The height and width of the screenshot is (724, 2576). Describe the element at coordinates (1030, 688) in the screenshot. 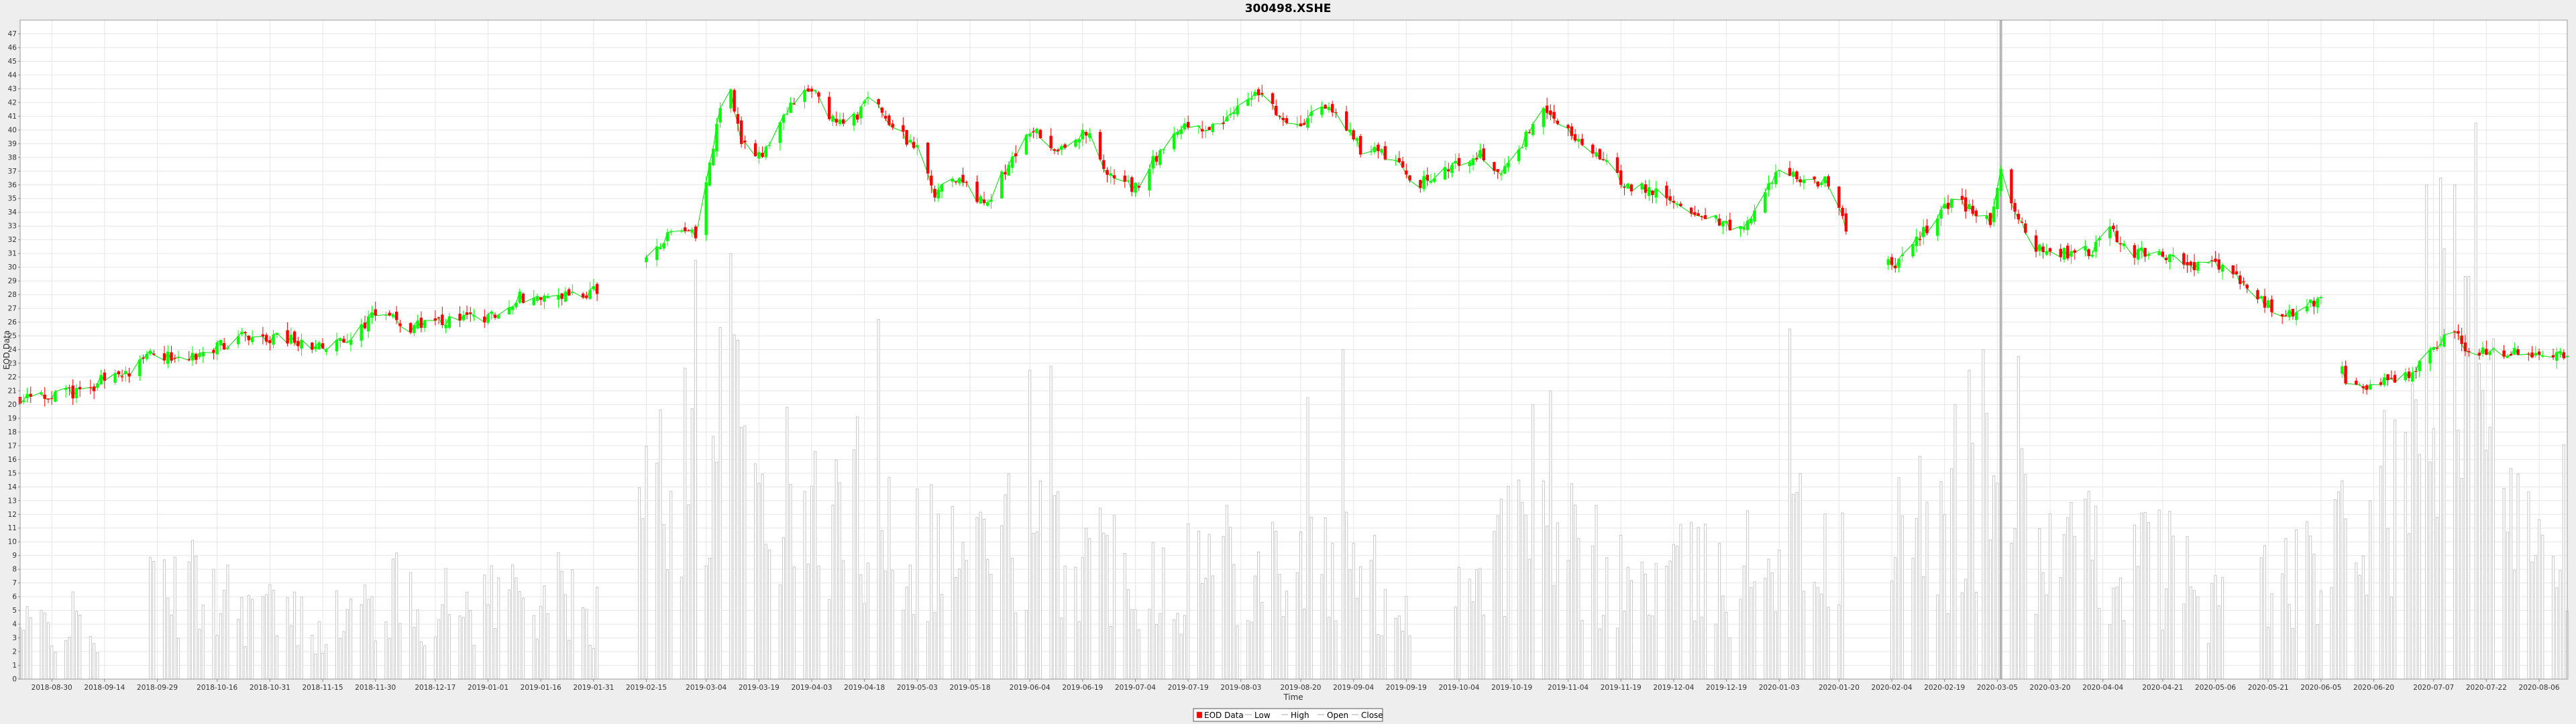

I see `x-tick-label: 2019-06-04` at that location.